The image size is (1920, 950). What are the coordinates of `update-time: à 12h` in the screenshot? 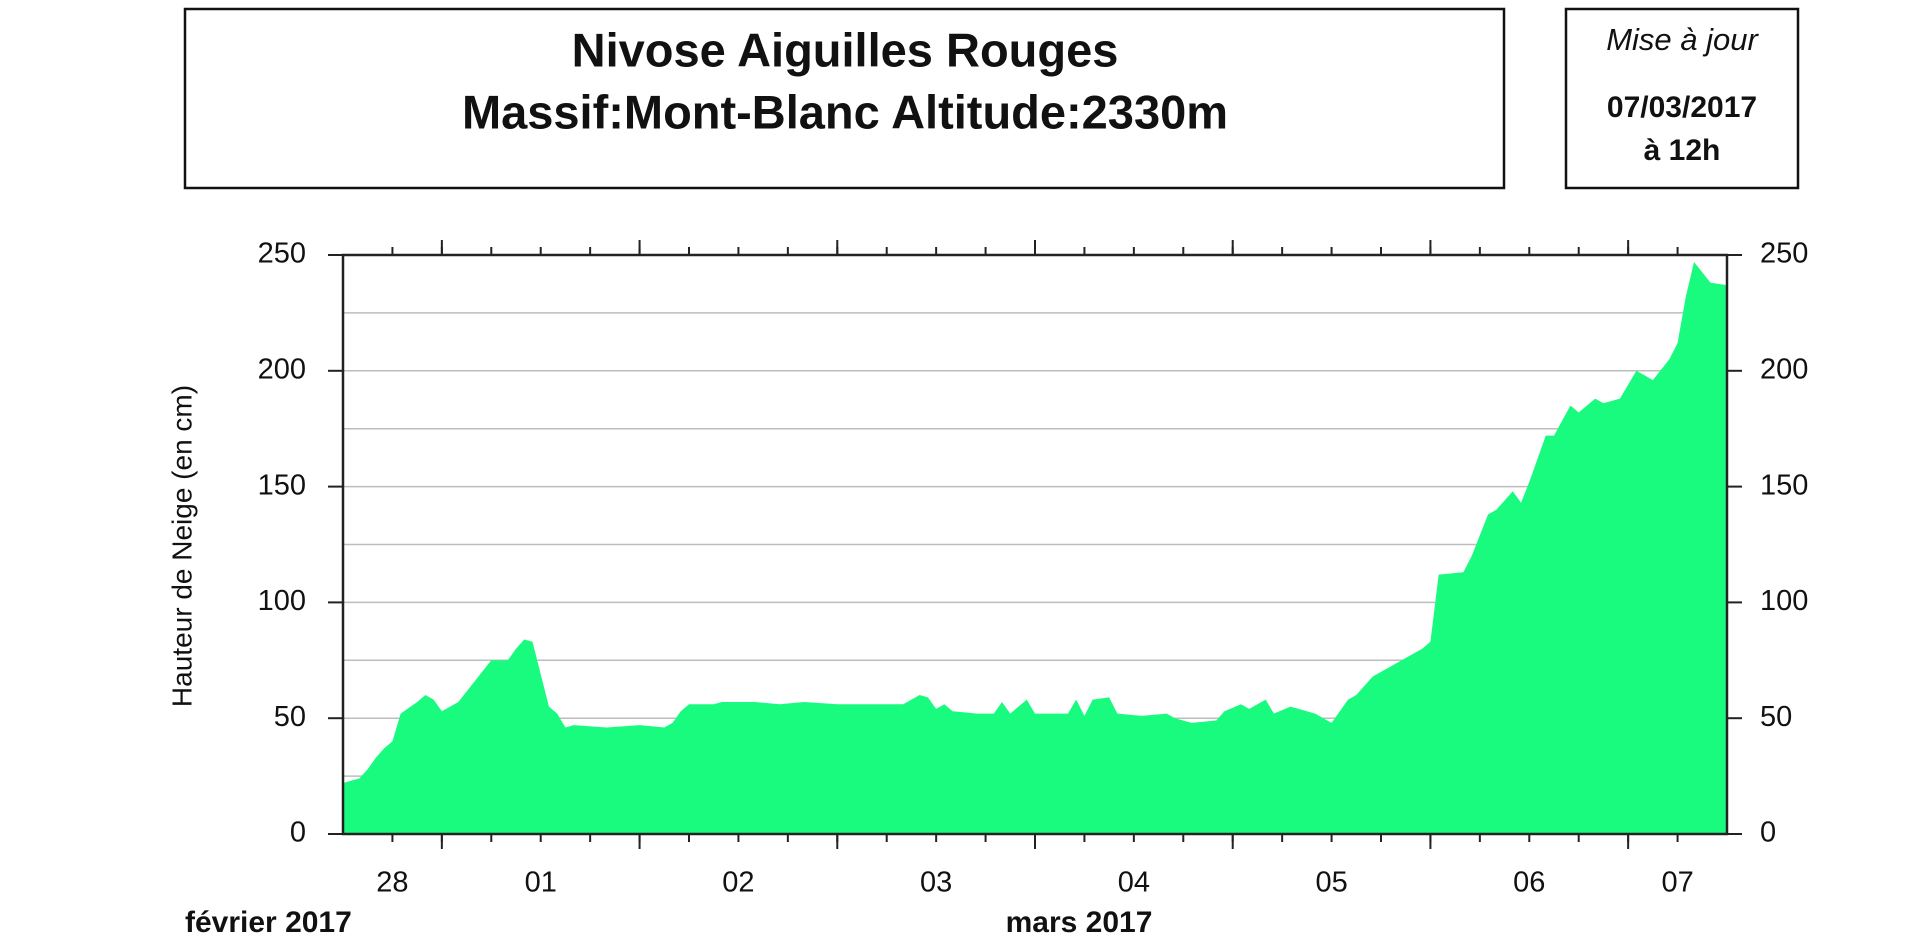 It's located at (1682, 150).